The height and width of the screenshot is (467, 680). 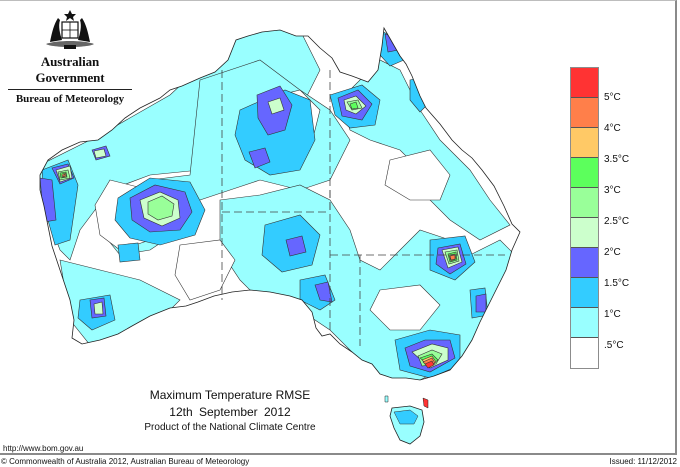 I want to click on legend-label: 4°C, so click(x=612, y=128).